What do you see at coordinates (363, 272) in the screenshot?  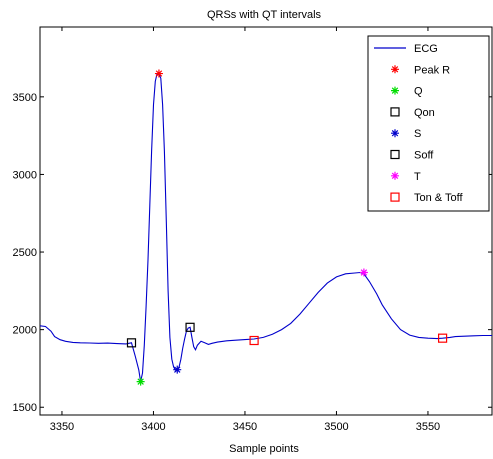 I see `t-marker` at bounding box center [363, 272].